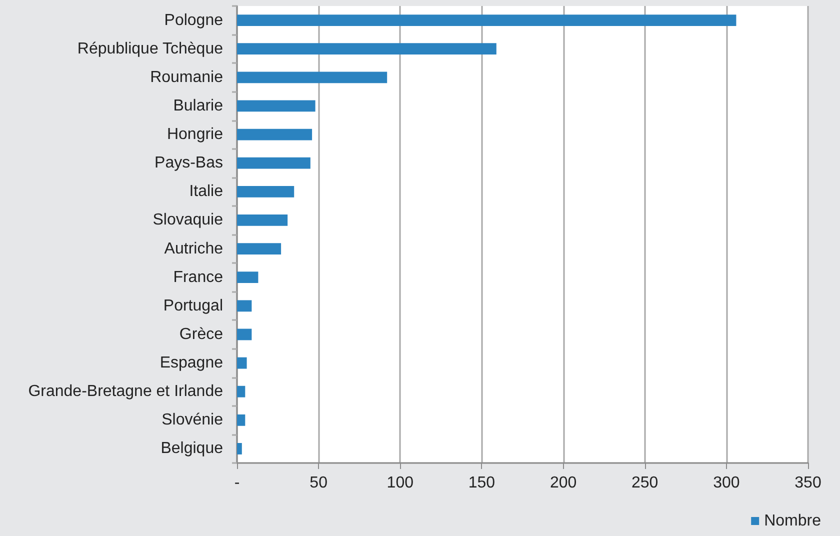 This screenshot has width=840, height=536. What do you see at coordinates (188, 220) in the screenshot?
I see `y-tick-label: Slovaquie` at bounding box center [188, 220].